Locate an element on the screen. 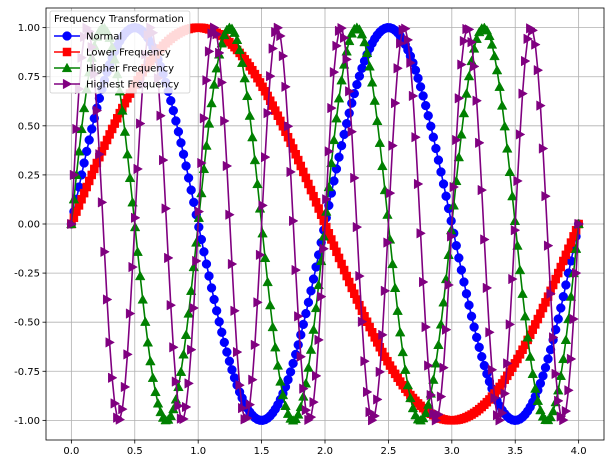  legend-marker is located at coordinates (67, 84).